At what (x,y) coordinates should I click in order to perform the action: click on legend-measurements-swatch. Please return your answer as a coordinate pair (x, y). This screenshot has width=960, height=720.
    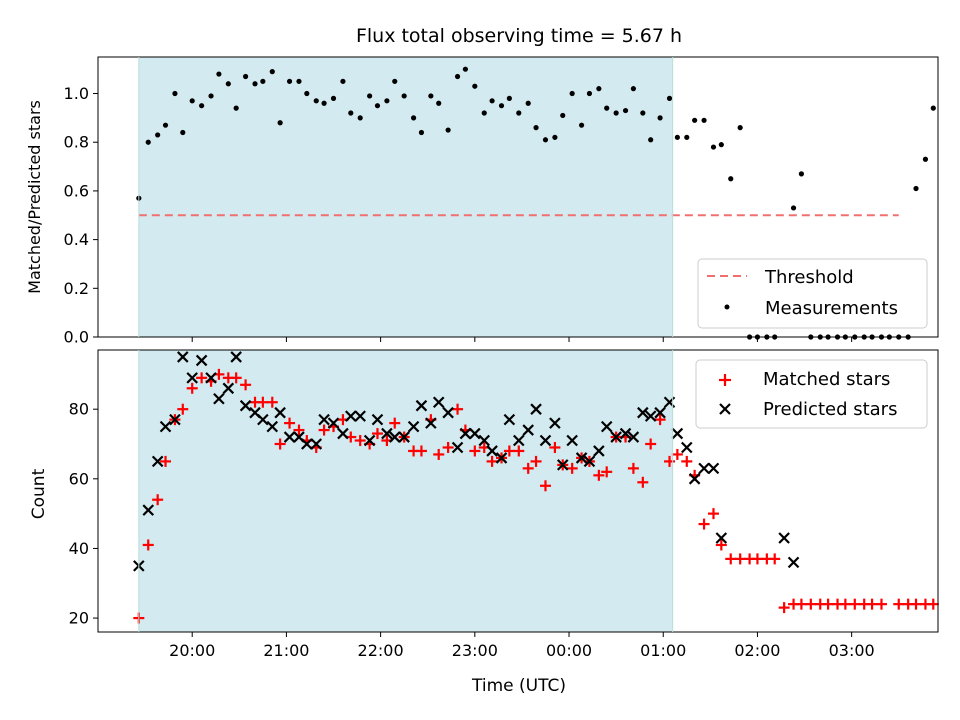
    Looking at the image, I should click on (727, 307).